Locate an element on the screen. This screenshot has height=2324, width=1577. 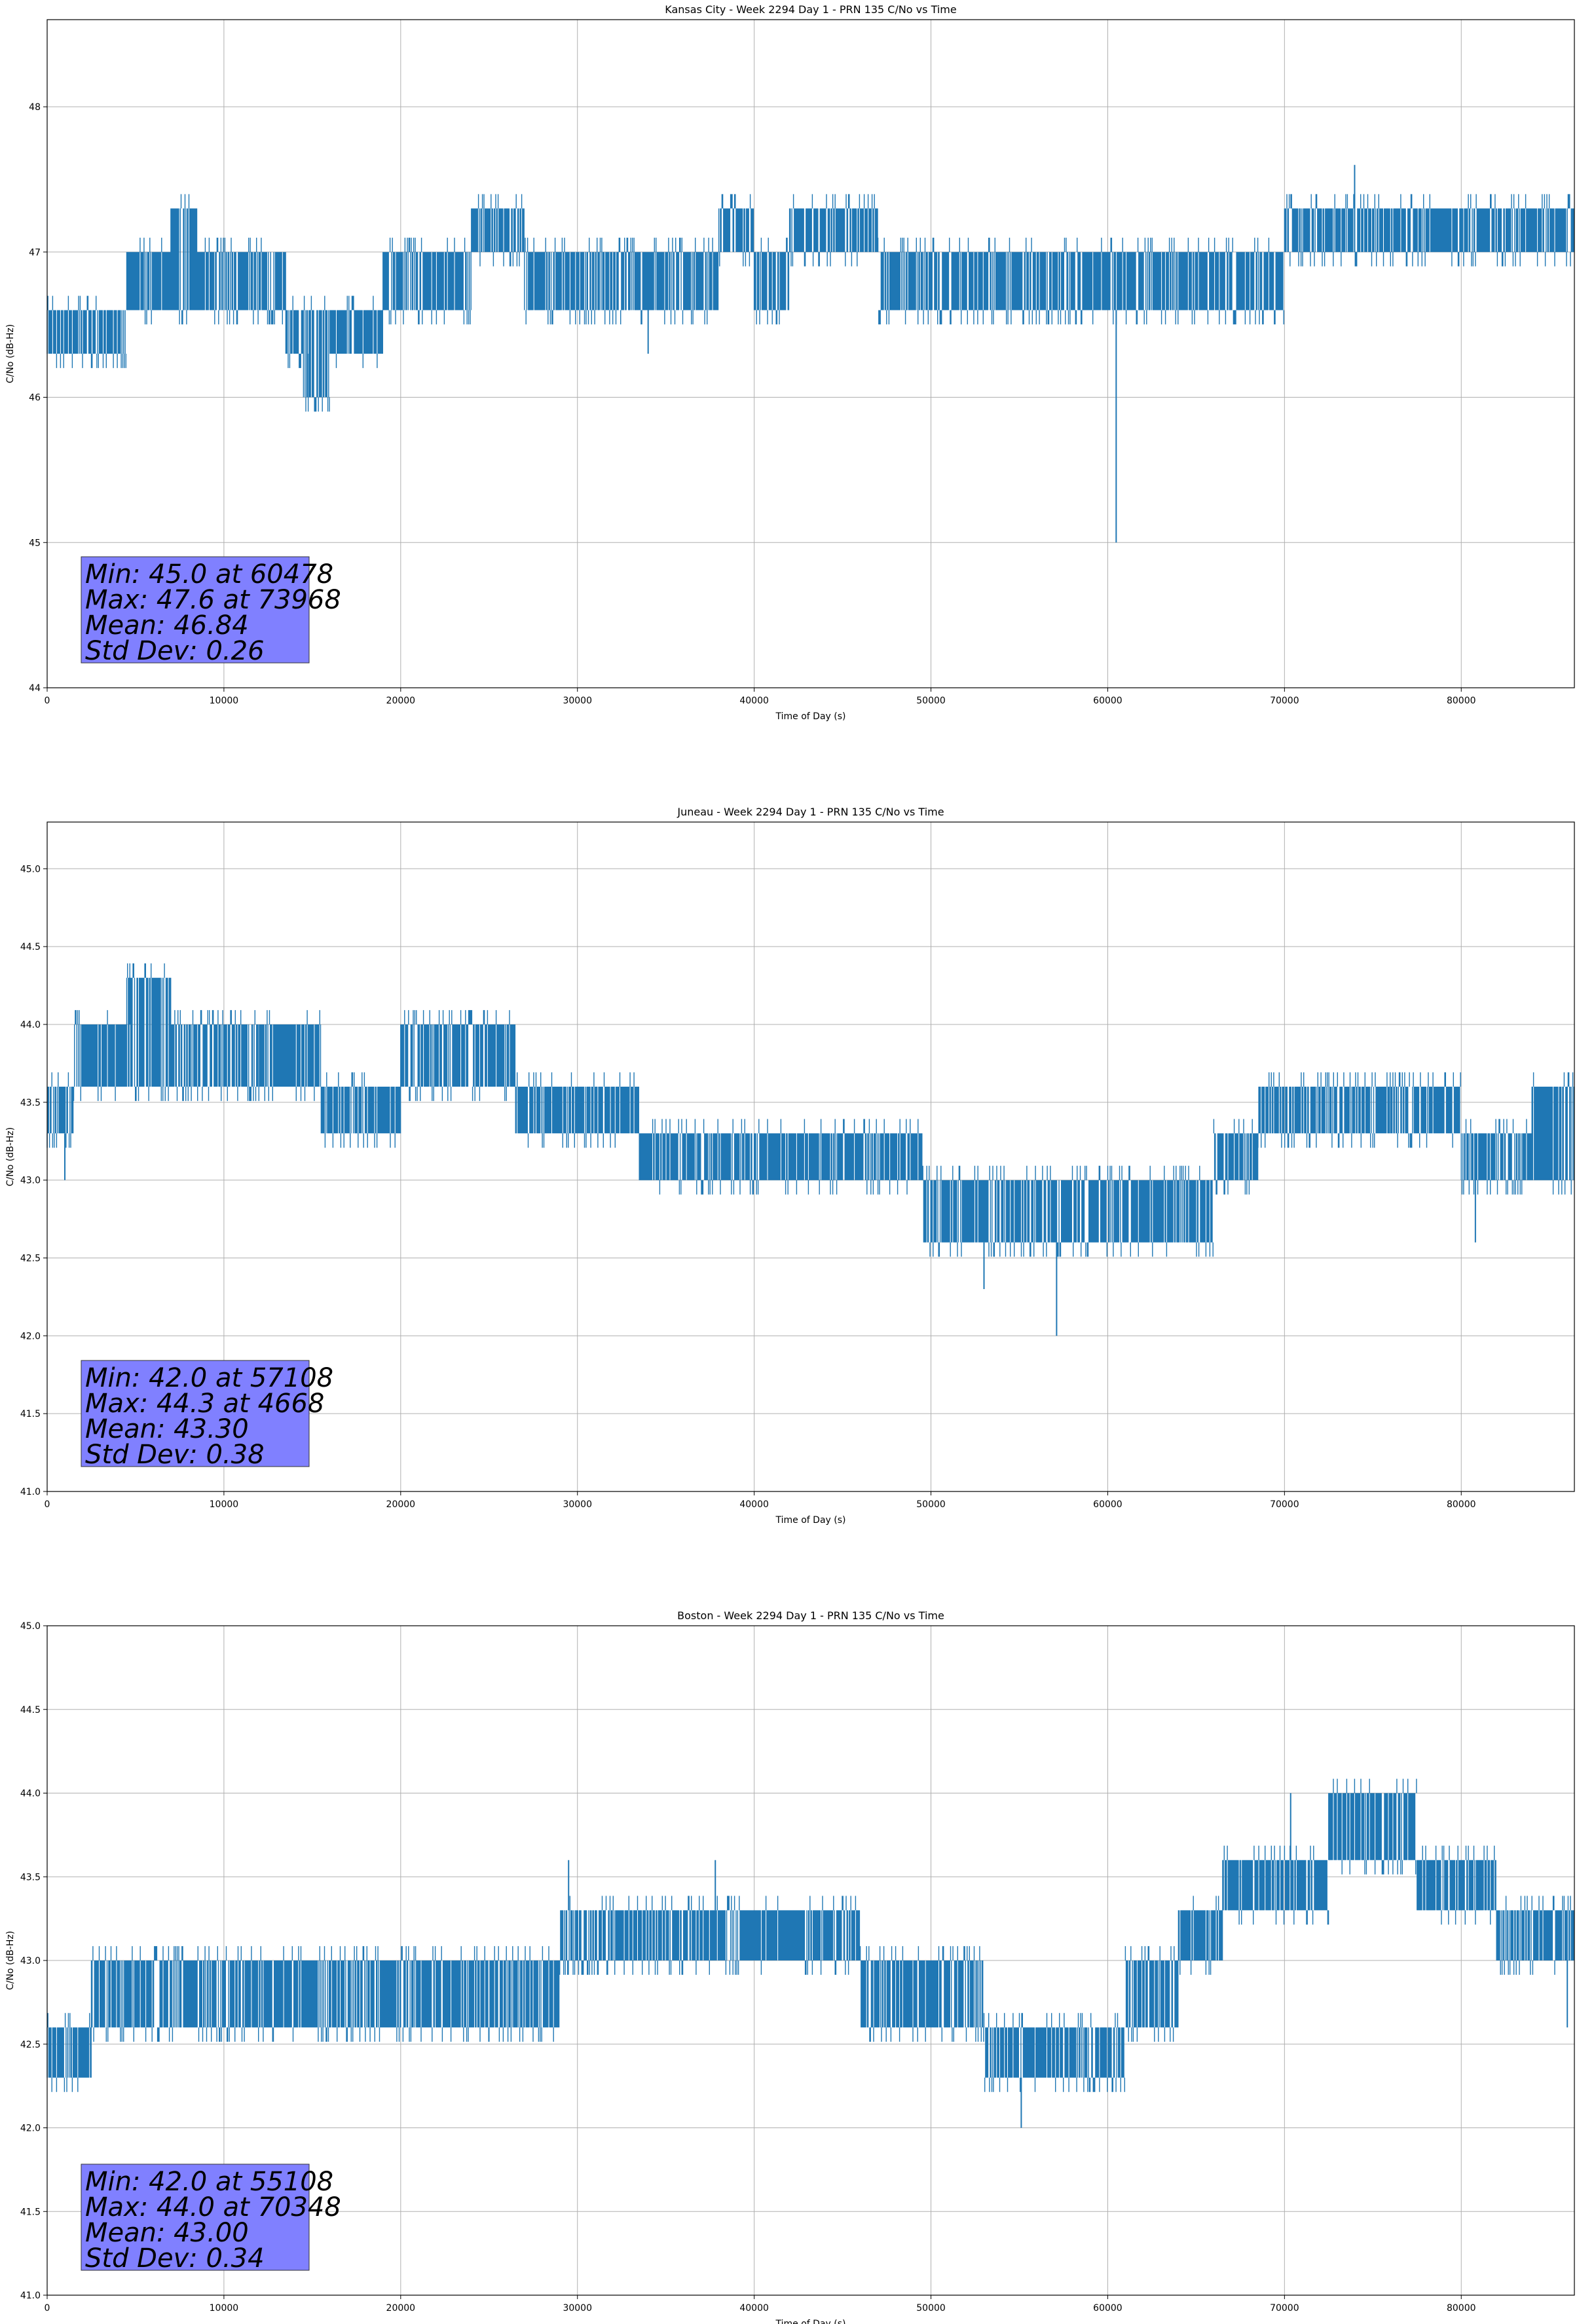
stats-line: Std Dev: 0.26 is located at coordinates (175, 651).